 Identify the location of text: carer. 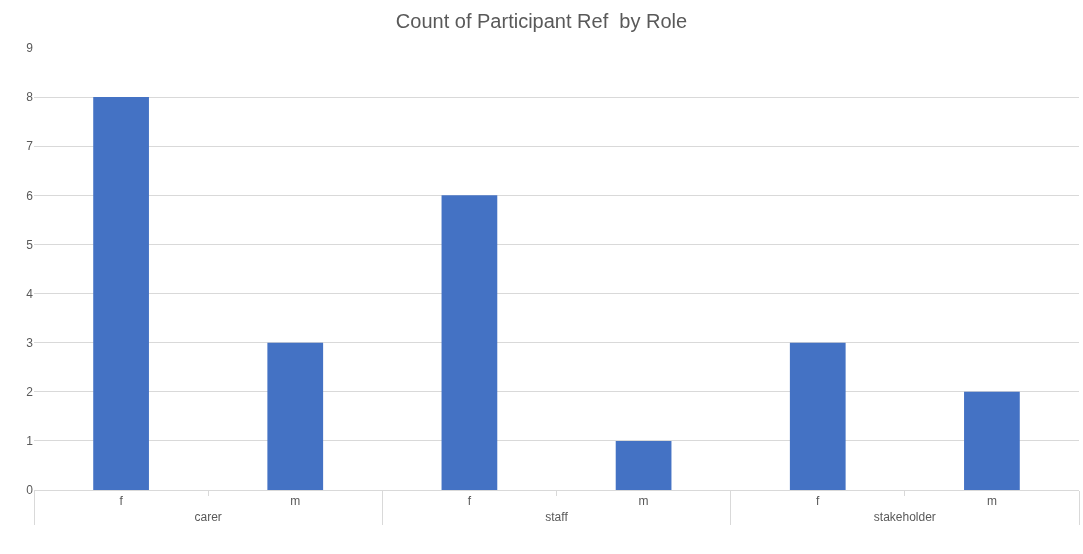
(208, 517).